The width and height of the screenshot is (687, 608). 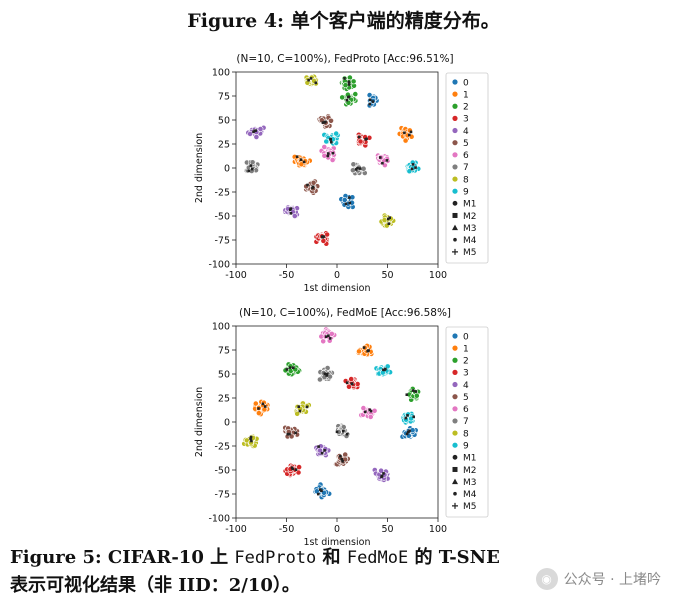 I want to click on legend-label-M1: M1, so click(x=470, y=459).